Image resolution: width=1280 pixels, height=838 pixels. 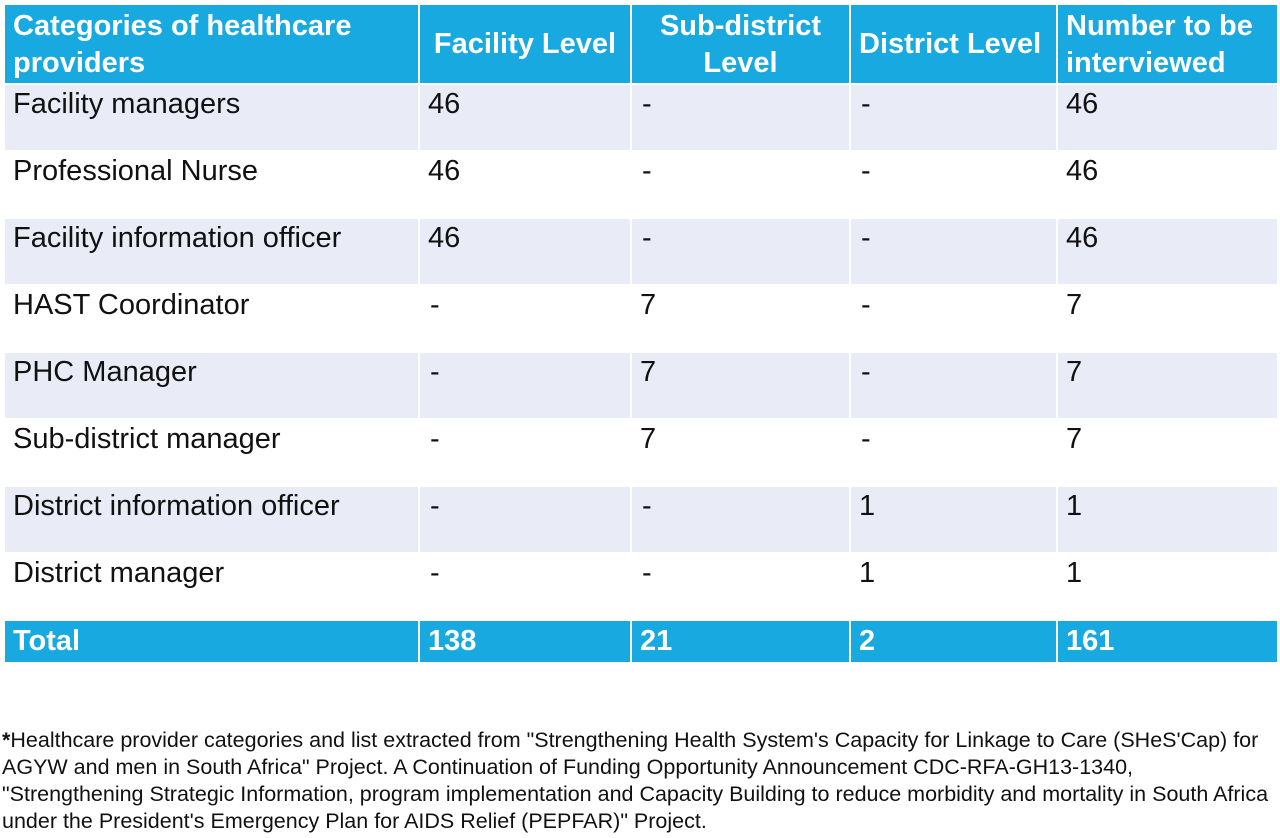 What do you see at coordinates (953, 641) in the screenshot?
I see `total-district-level: 2` at bounding box center [953, 641].